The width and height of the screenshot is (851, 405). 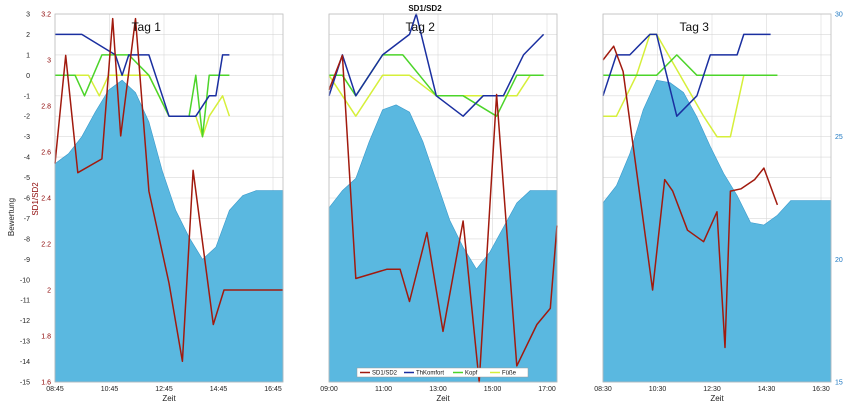 What do you see at coordinates (839, 383) in the screenshot?
I see `y-tick-right: 15` at bounding box center [839, 383].